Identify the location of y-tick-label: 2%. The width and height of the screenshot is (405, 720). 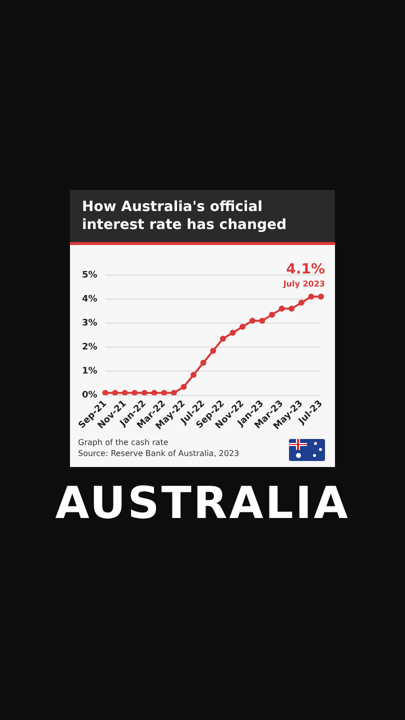
(90, 347).